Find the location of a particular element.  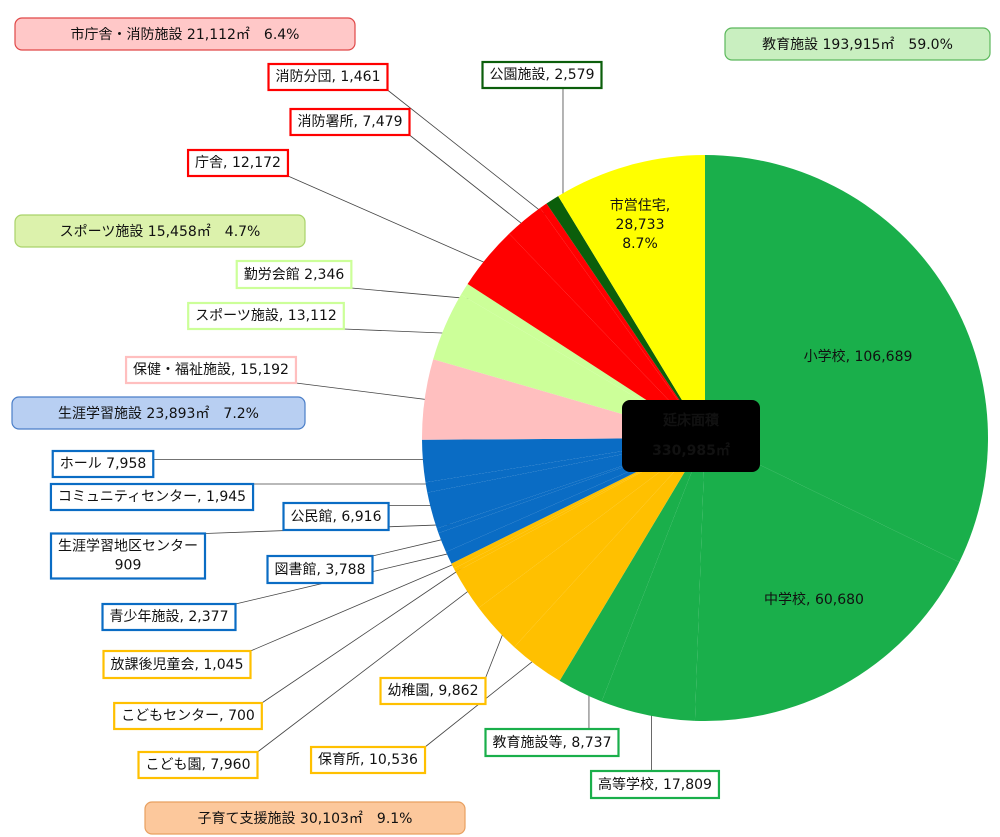

center-box is located at coordinates (691, 436).